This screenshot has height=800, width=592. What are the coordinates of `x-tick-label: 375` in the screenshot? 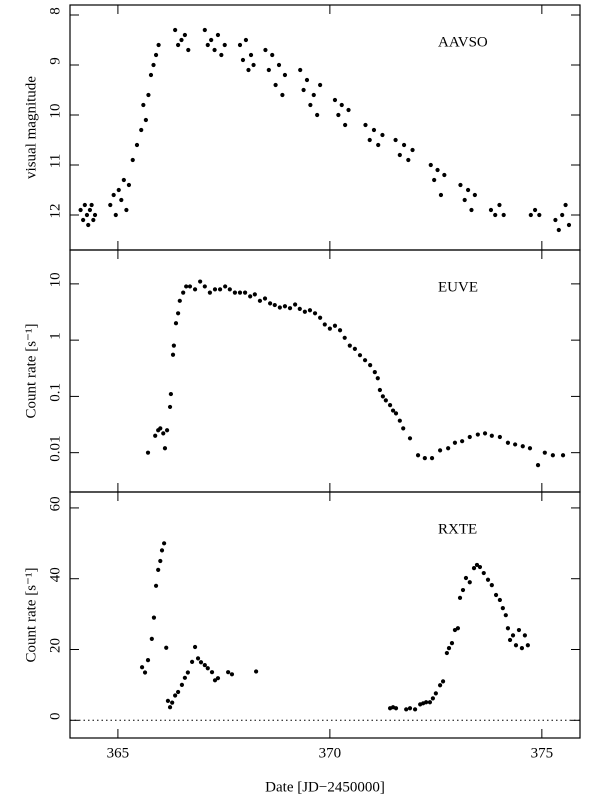 It's located at (542, 753).